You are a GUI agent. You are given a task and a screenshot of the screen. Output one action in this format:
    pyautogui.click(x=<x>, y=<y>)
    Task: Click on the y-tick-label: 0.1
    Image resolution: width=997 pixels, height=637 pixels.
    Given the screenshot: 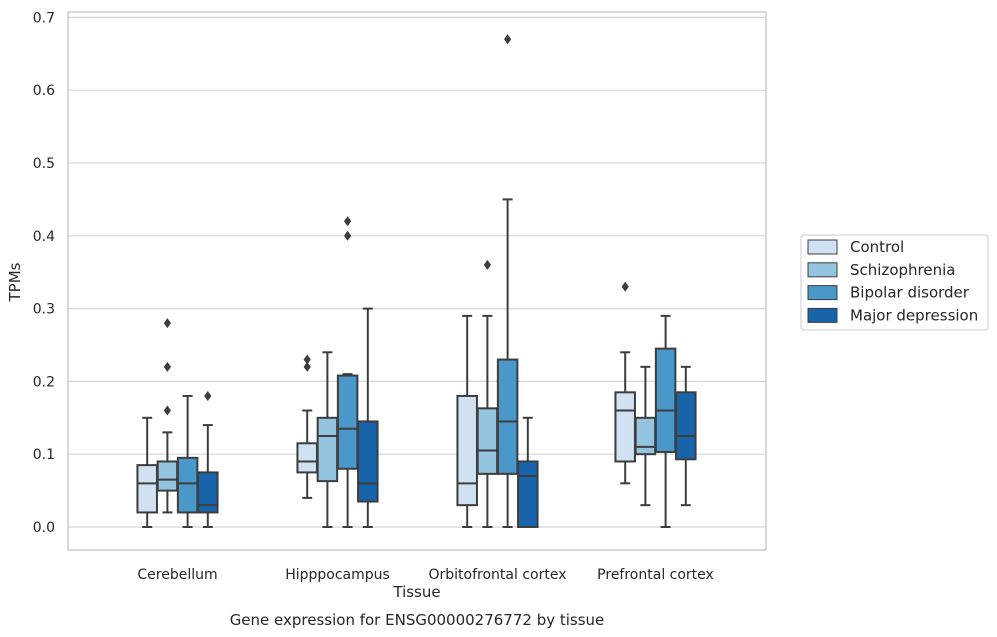 What is the action you would take?
    pyautogui.click(x=44, y=455)
    